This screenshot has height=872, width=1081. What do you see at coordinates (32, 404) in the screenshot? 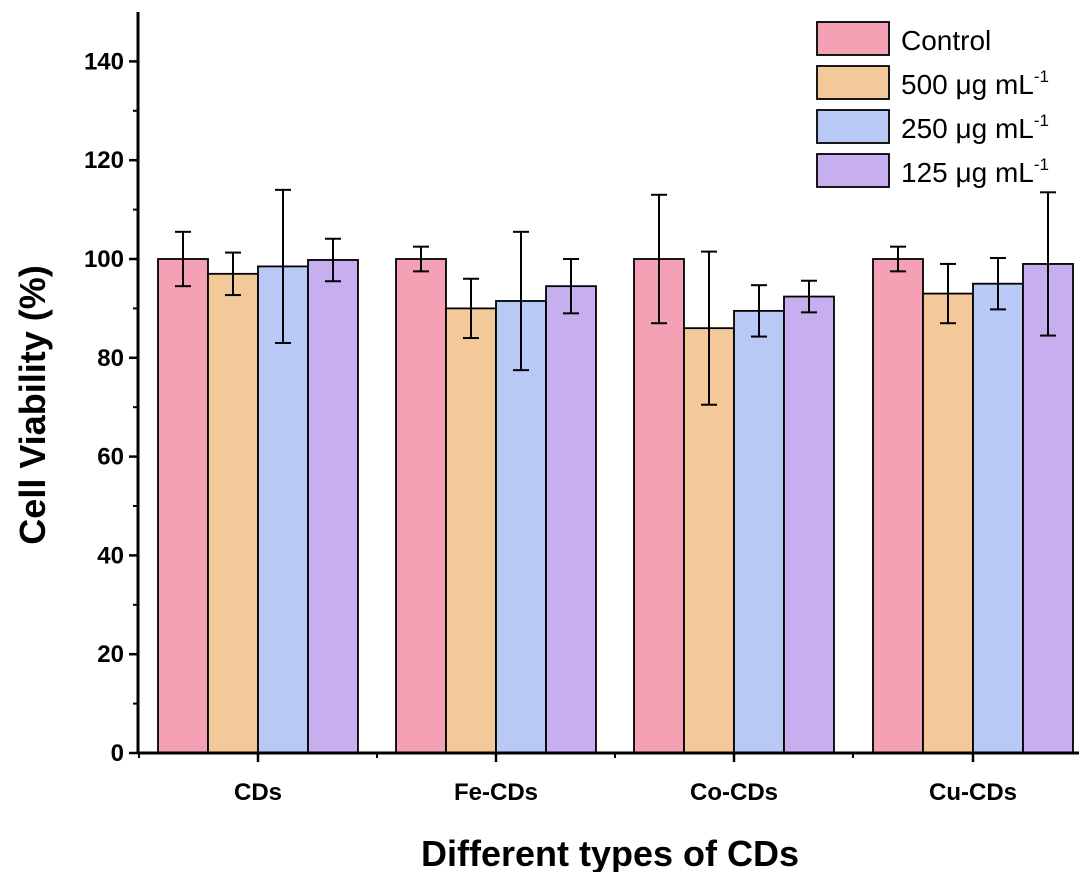
I see `y-axis-title: Cell Viability (%)` at bounding box center [32, 404].